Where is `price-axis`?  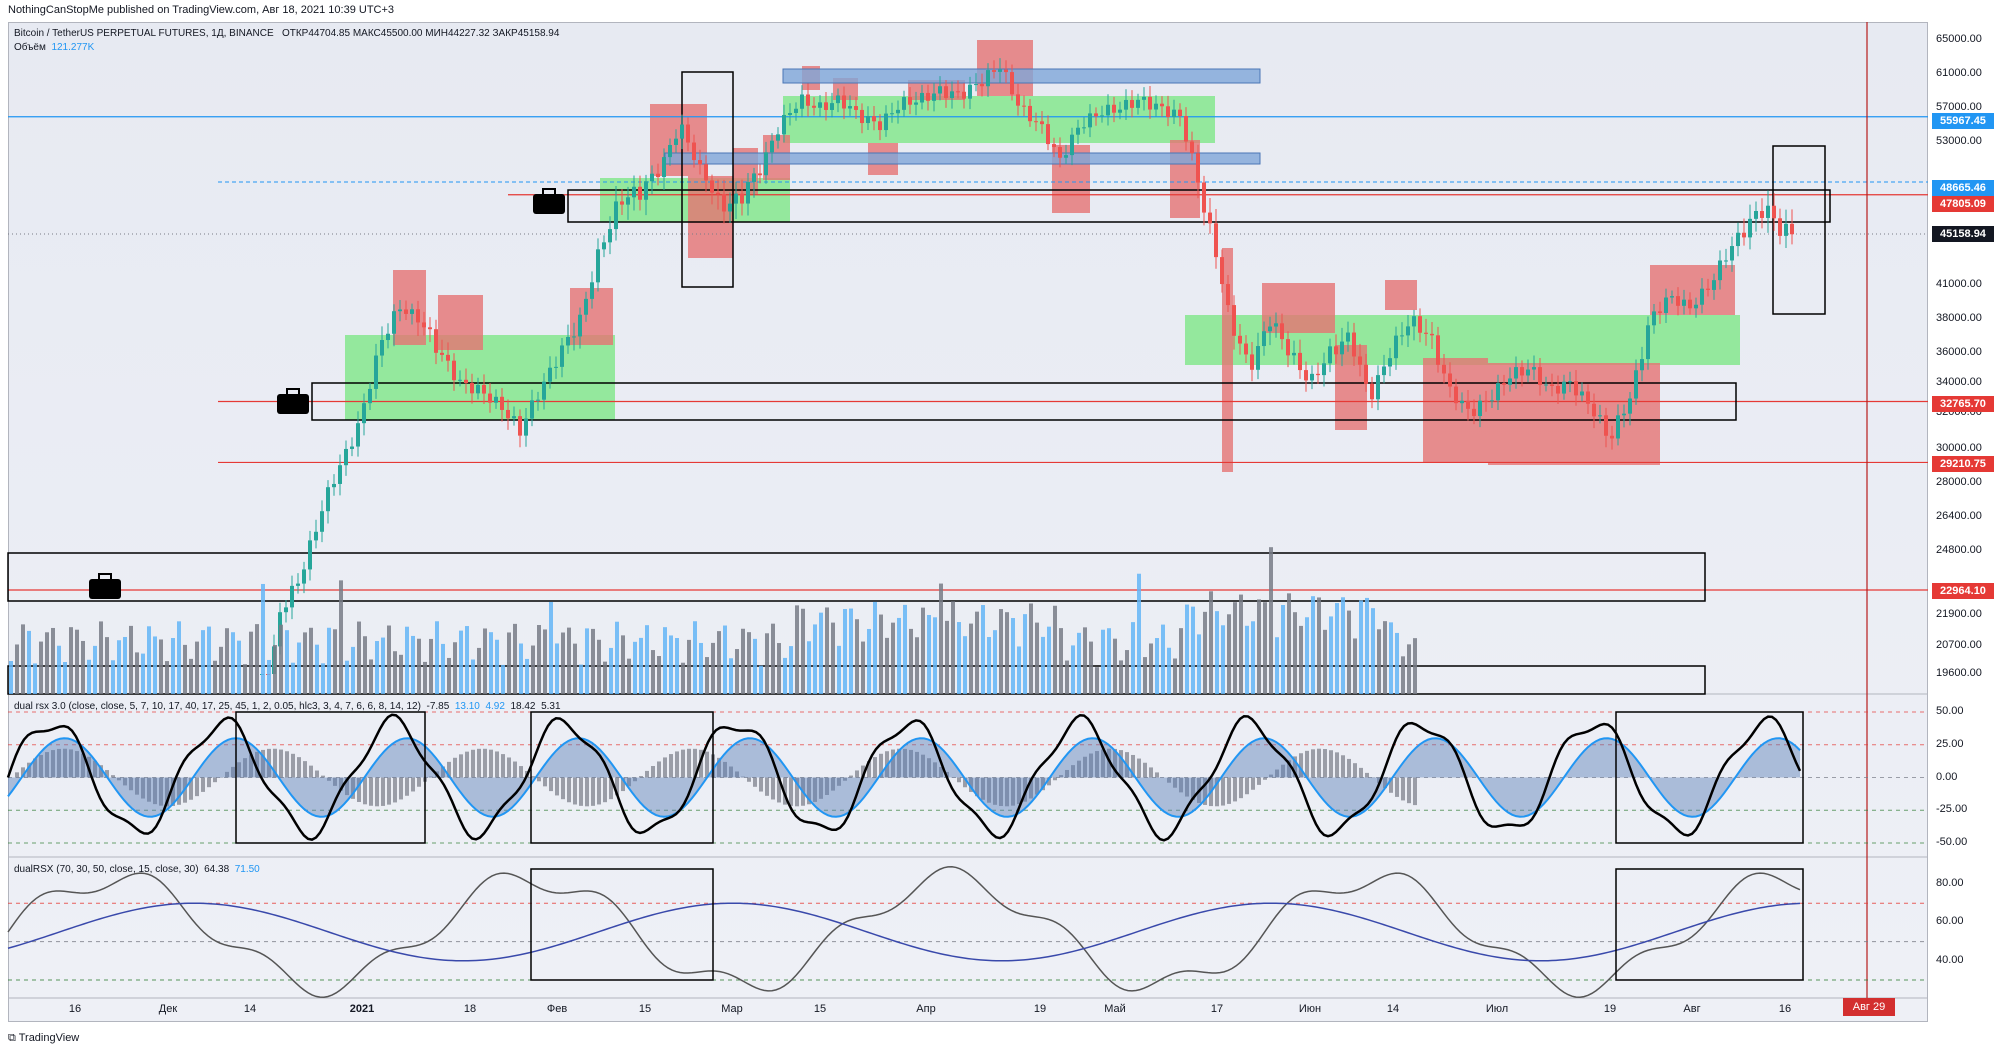
price-axis is located at coordinates (1964, 522).